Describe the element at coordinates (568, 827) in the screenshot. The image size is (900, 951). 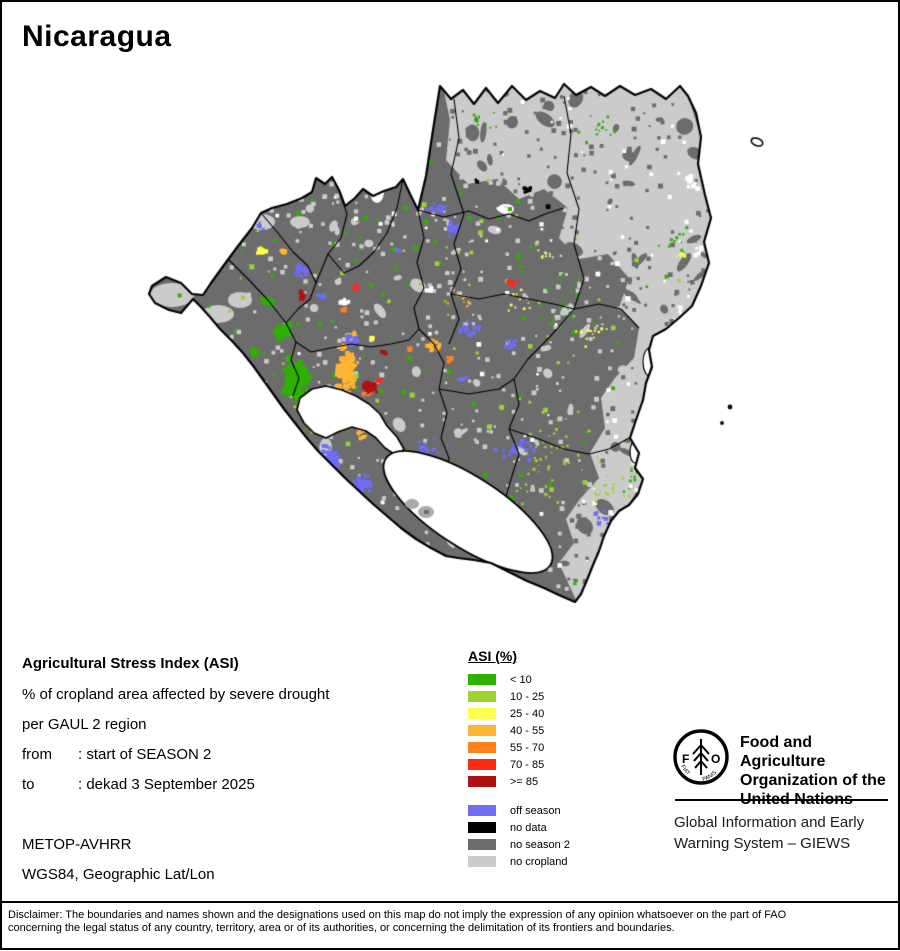
I see `legend-row: no data` at that location.